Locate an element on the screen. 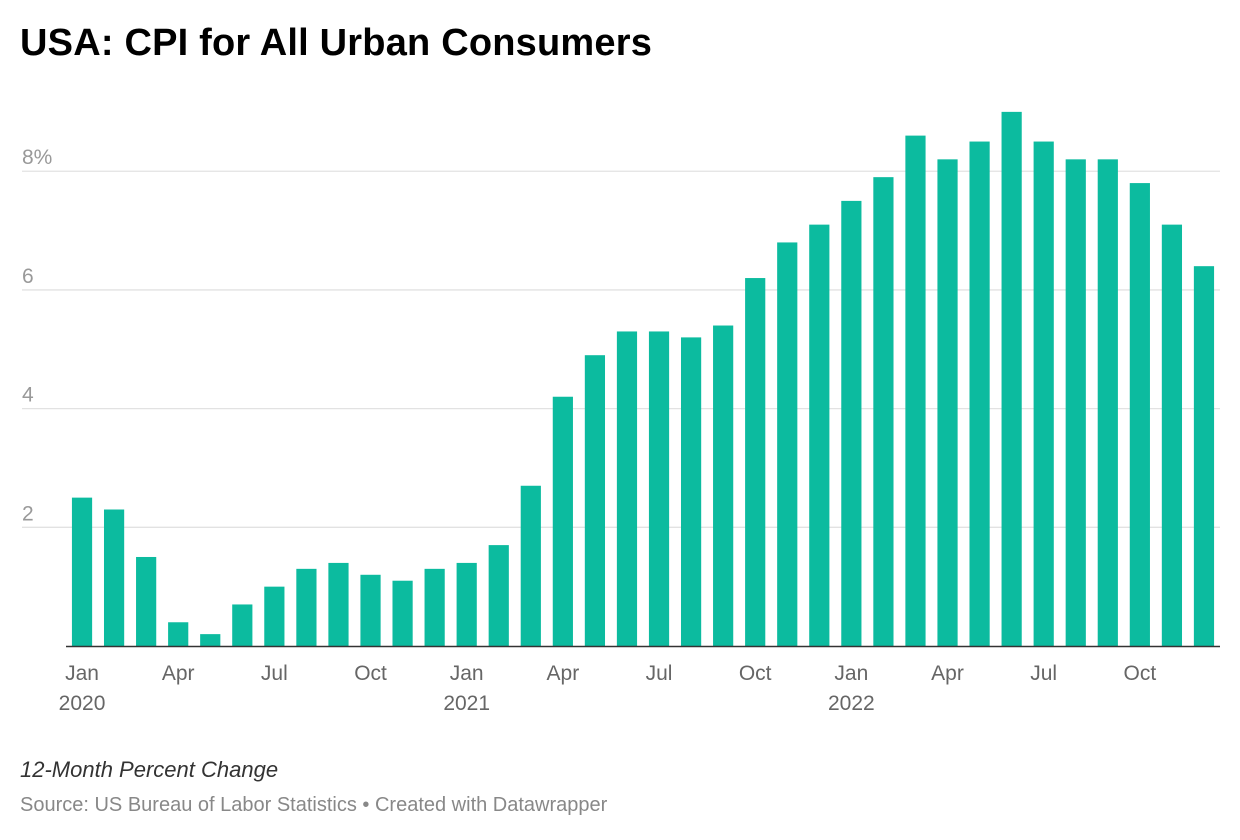  credit-text: Created with Datawrapper is located at coordinates (491, 805).